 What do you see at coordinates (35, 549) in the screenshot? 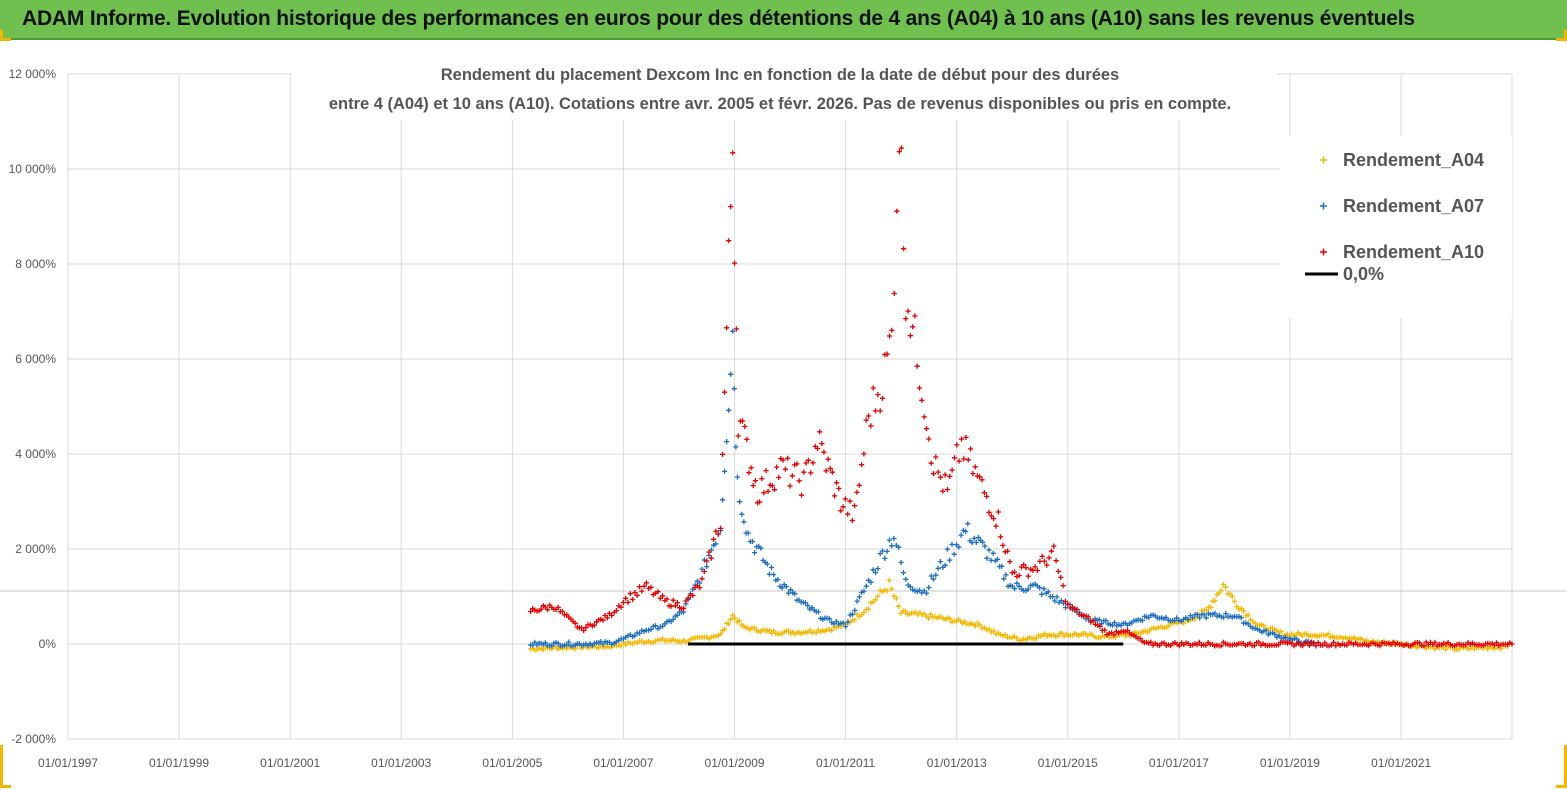
I see `y-tick-label: 2 000%` at bounding box center [35, 549].